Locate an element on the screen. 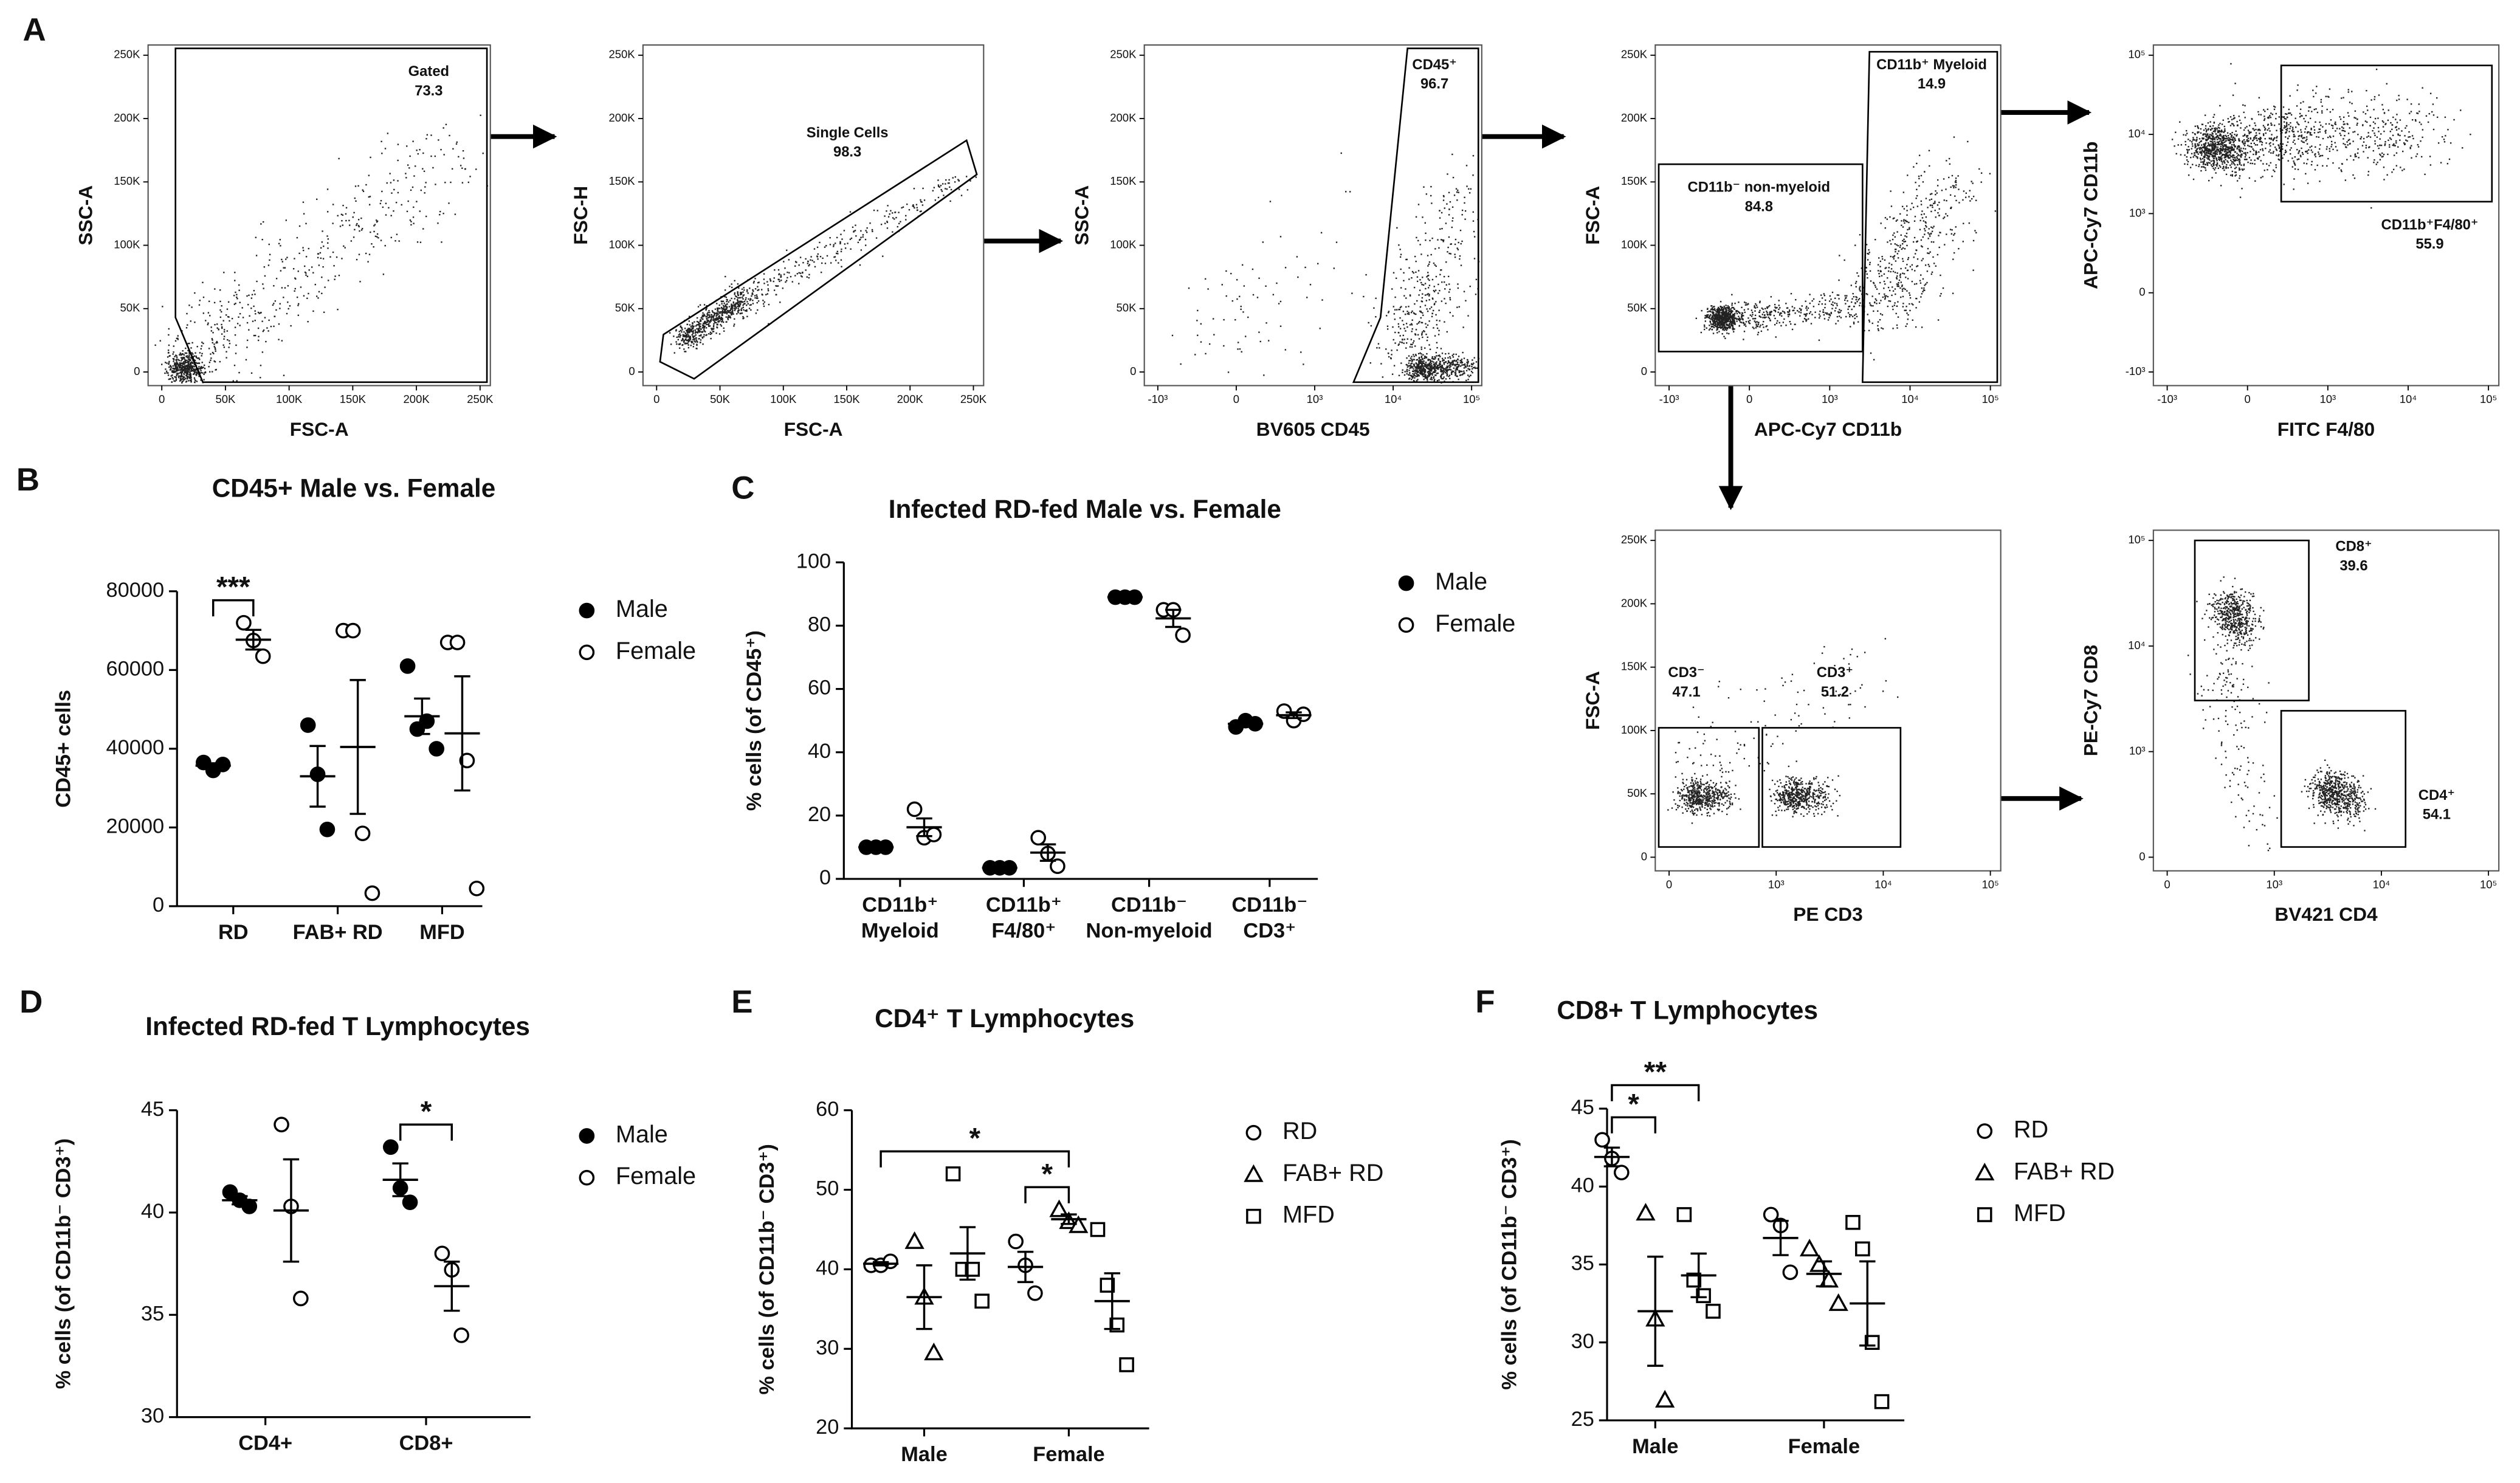  y-tick-label: 100K is located at coordinates (1123, 244).